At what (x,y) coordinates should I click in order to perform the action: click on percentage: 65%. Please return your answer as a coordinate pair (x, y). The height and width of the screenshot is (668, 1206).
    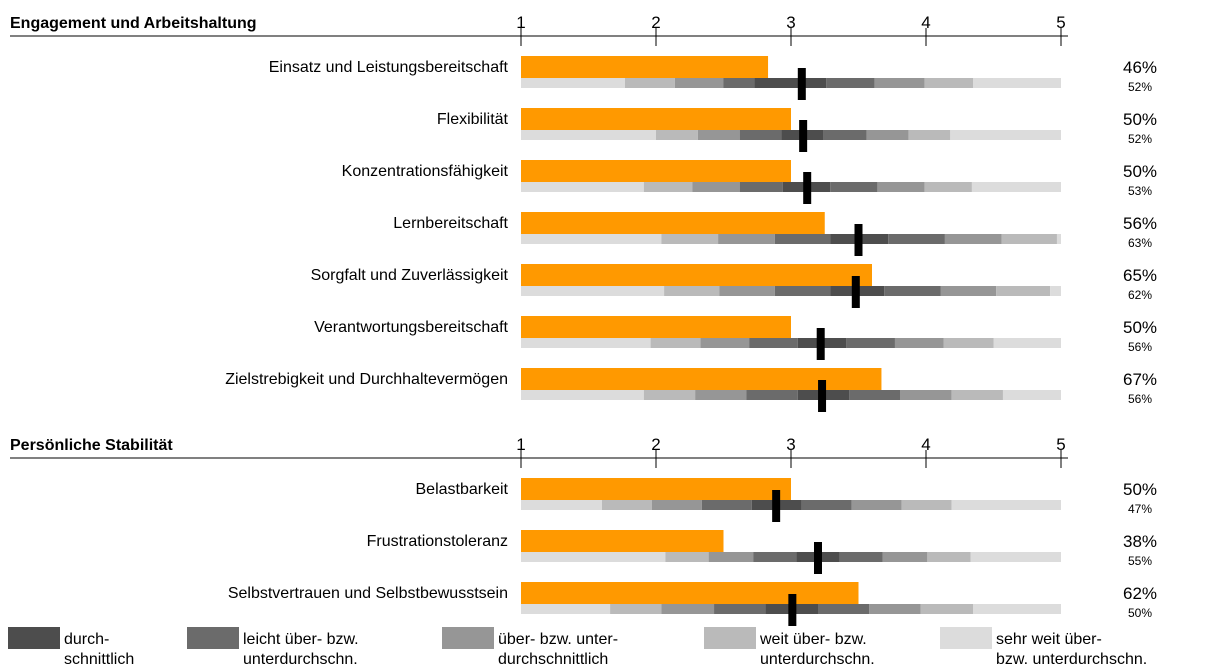
    Looking at the image, I should click on (1140, 275).